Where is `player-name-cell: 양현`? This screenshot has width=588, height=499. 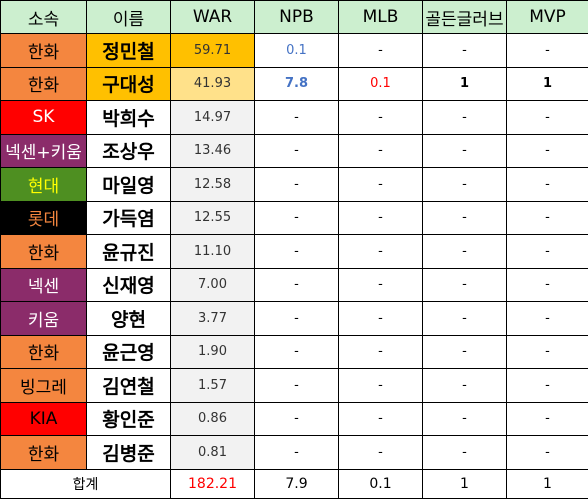
player-name-cell: 양현 is located at coordinates (129, 319).